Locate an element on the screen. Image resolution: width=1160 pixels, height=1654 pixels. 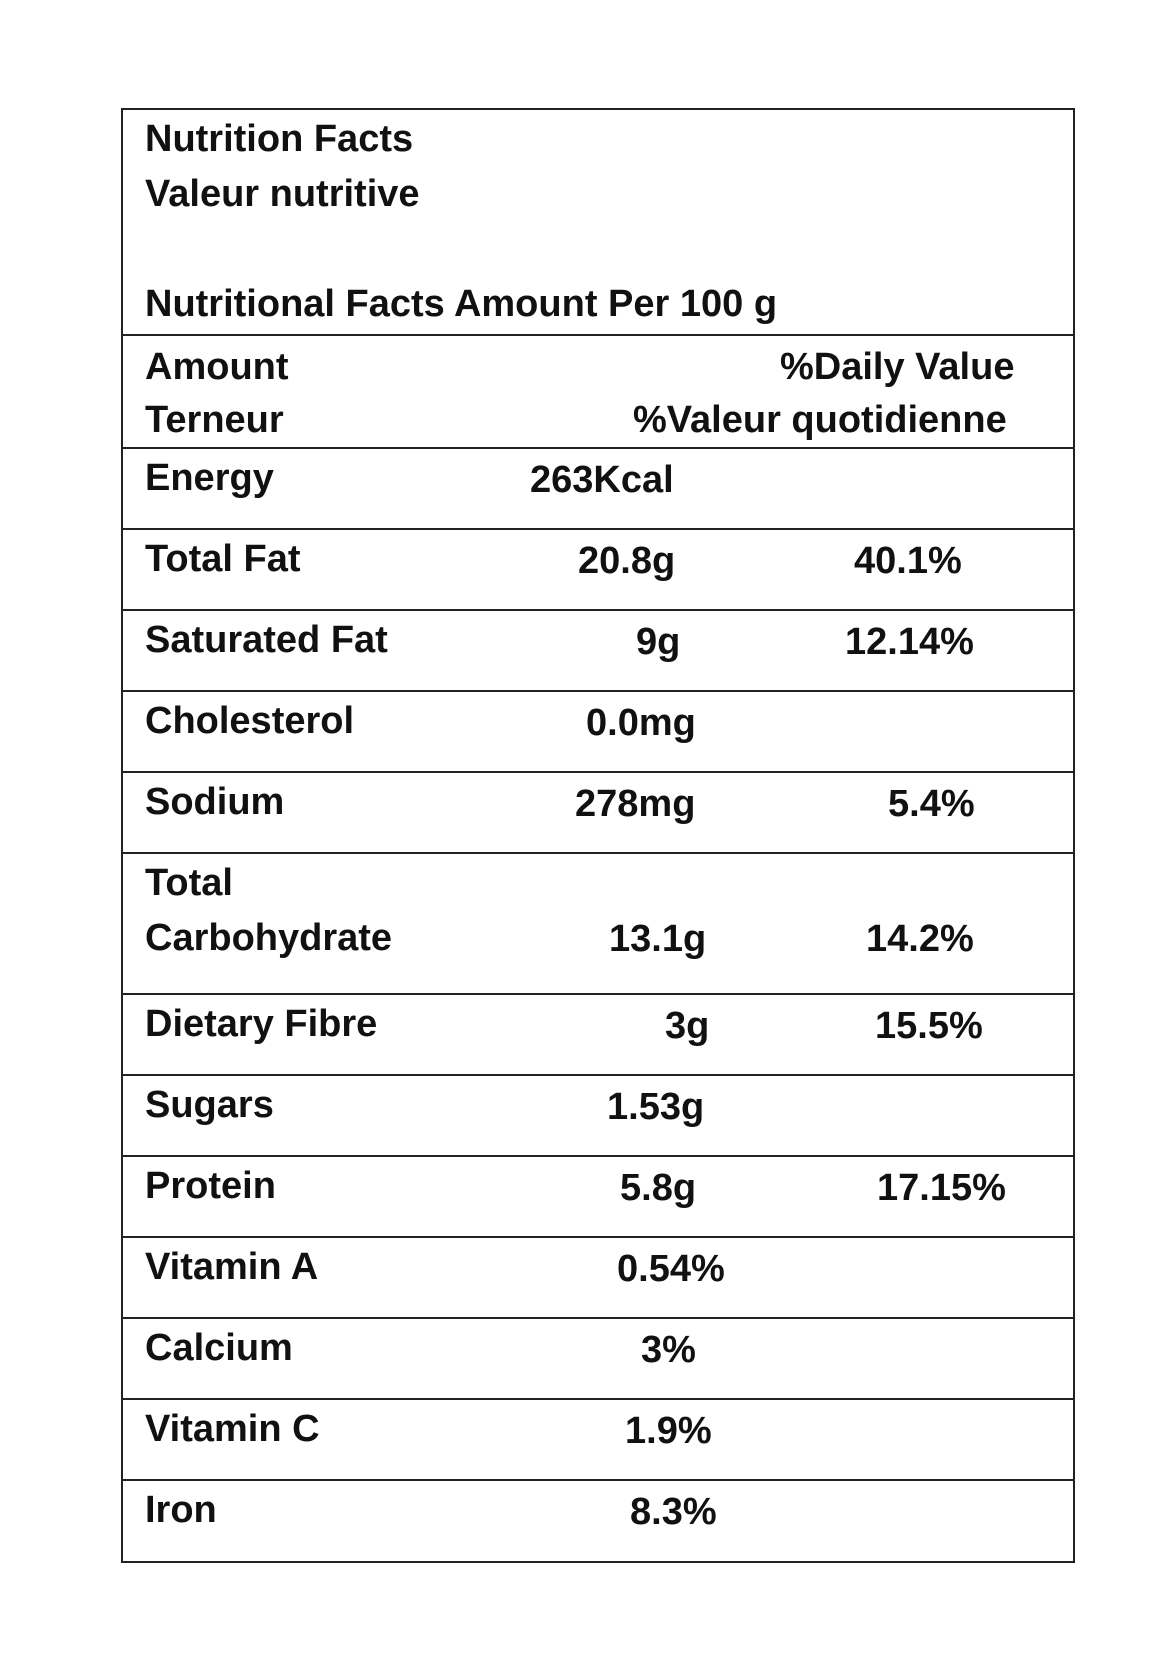
nutrient-daily-value: 40.1% is located at coordinates (908, 561).